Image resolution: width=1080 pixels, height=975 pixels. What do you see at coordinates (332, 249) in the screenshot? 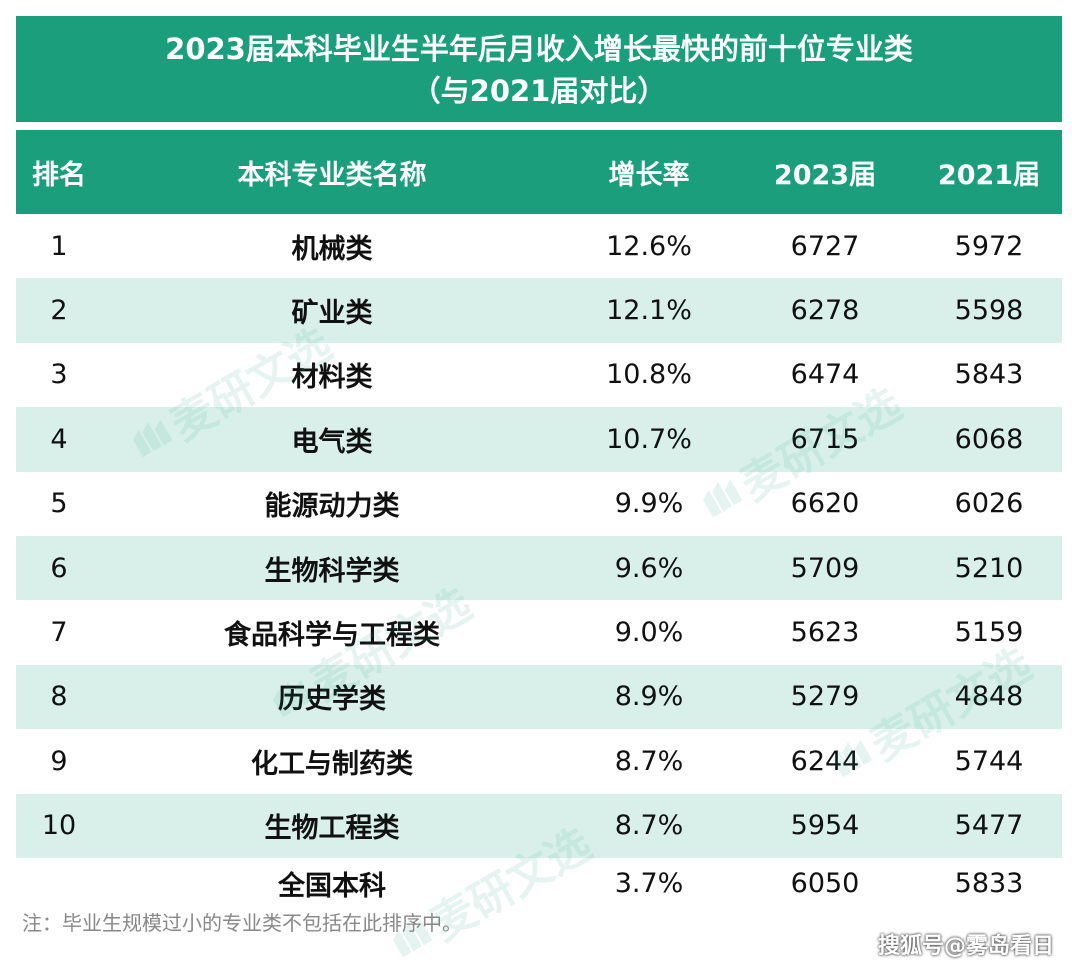
I see `row-major-name: 机械类` at bounding box center [332, 249].